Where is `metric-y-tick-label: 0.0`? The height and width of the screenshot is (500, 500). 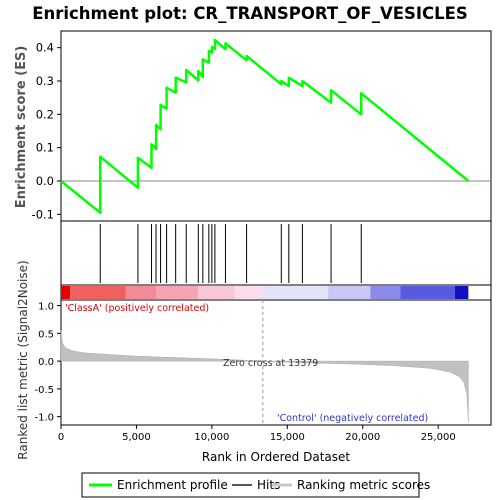
metric-y-tick-label: 0.0 is located at coordinates (46, 362).